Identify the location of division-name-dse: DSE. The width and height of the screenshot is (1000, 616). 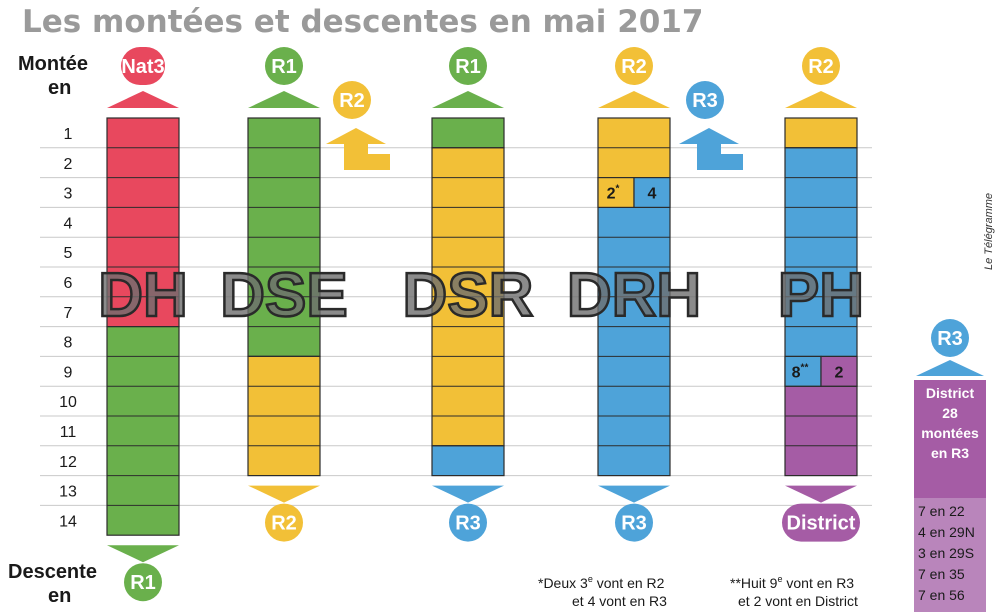
(283, 295).